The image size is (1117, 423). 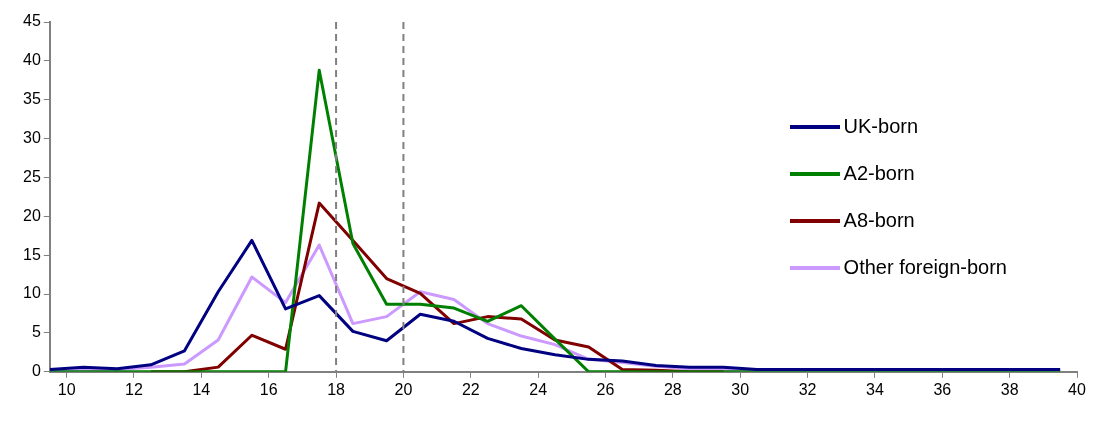 What do you see at coordinates (1009, 389) in the screenshot?
I see `x-tick-label: 38` at bounding box center [1009, 389].